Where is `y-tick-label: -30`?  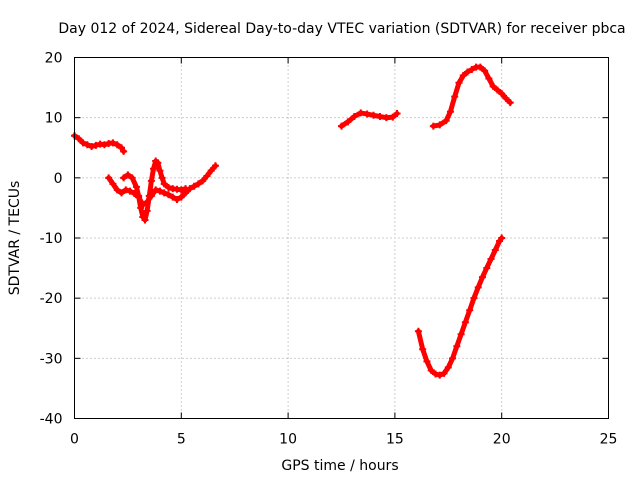 y-tick-label: -30 is located at coordinates (51, 359).